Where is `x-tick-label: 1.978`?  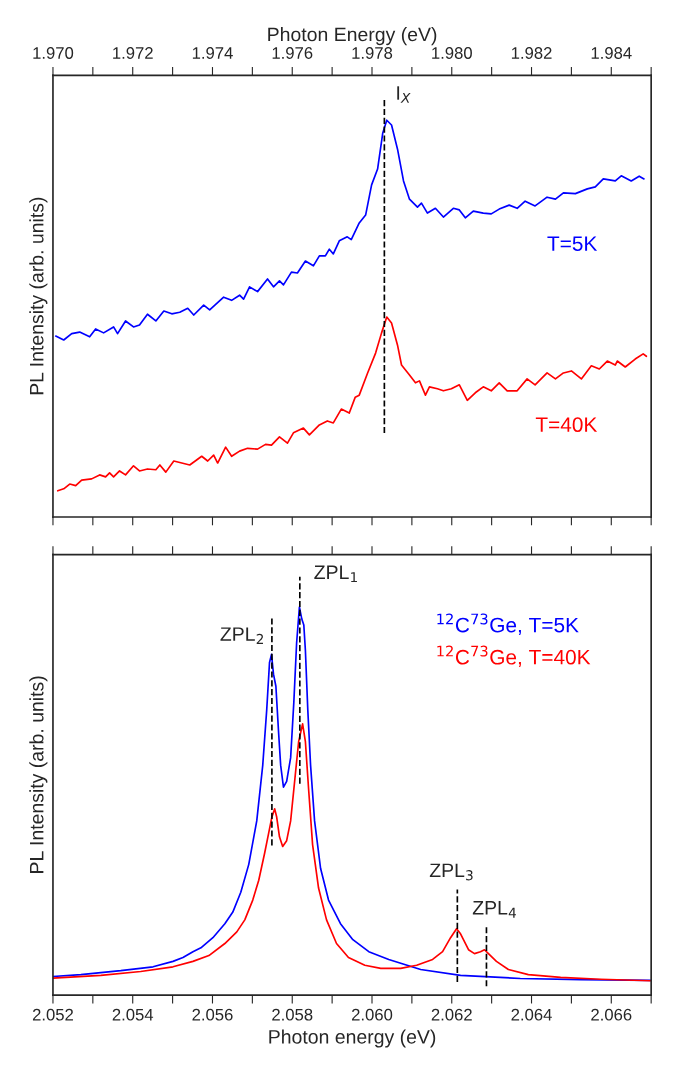 x-tick-label: 1.978 is located at coordinates (372, 53).